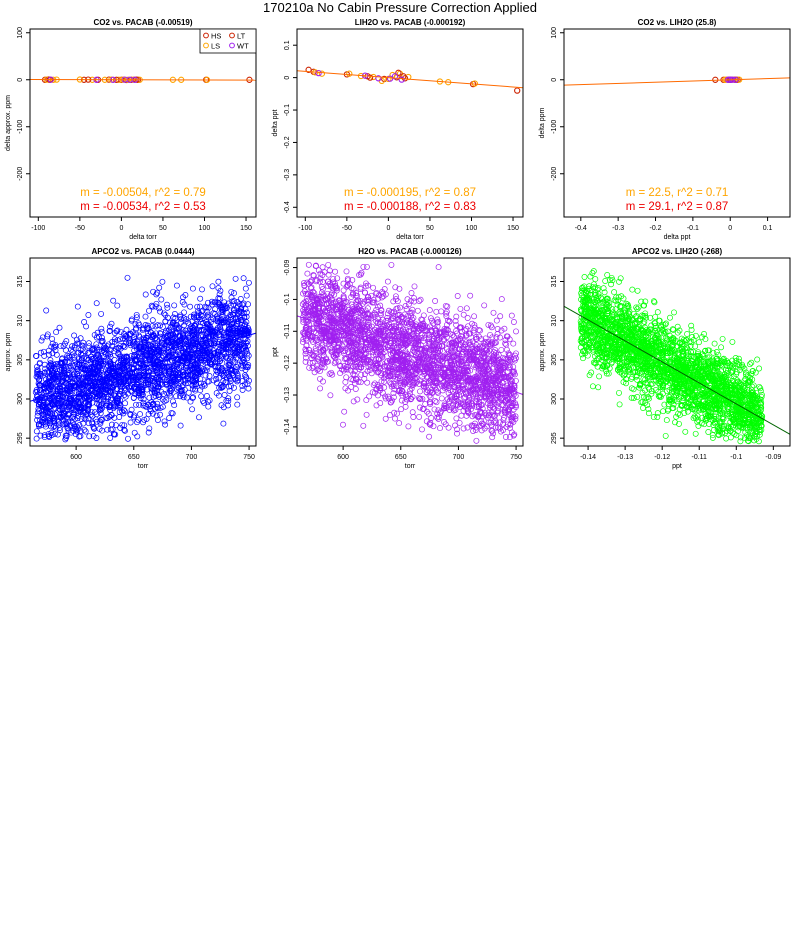 The height and width of the screenshot is (950, 800). Describe the element at coordinates (143, 237) in the screenshot. I see `x-axis-label: delta torr` at that location.